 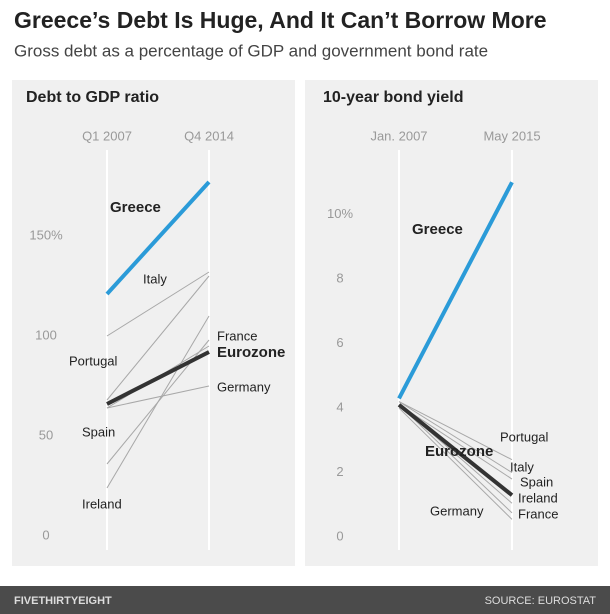 I want to click on x-tick-label: Jan. 2007, so click(x=398, y=135).